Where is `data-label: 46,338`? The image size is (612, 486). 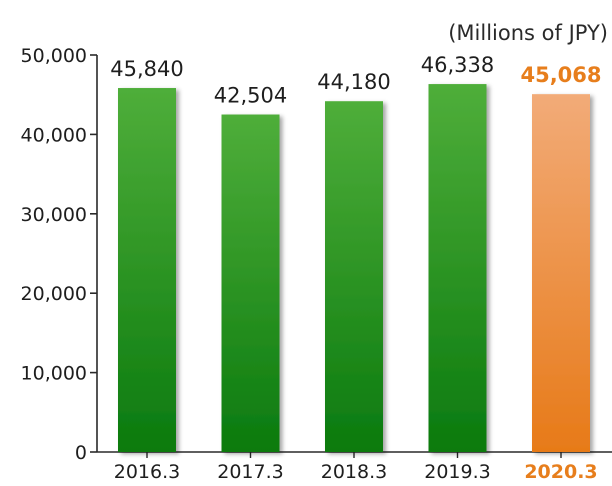
data-label: 46,338 is located at coordinates (457, 65).